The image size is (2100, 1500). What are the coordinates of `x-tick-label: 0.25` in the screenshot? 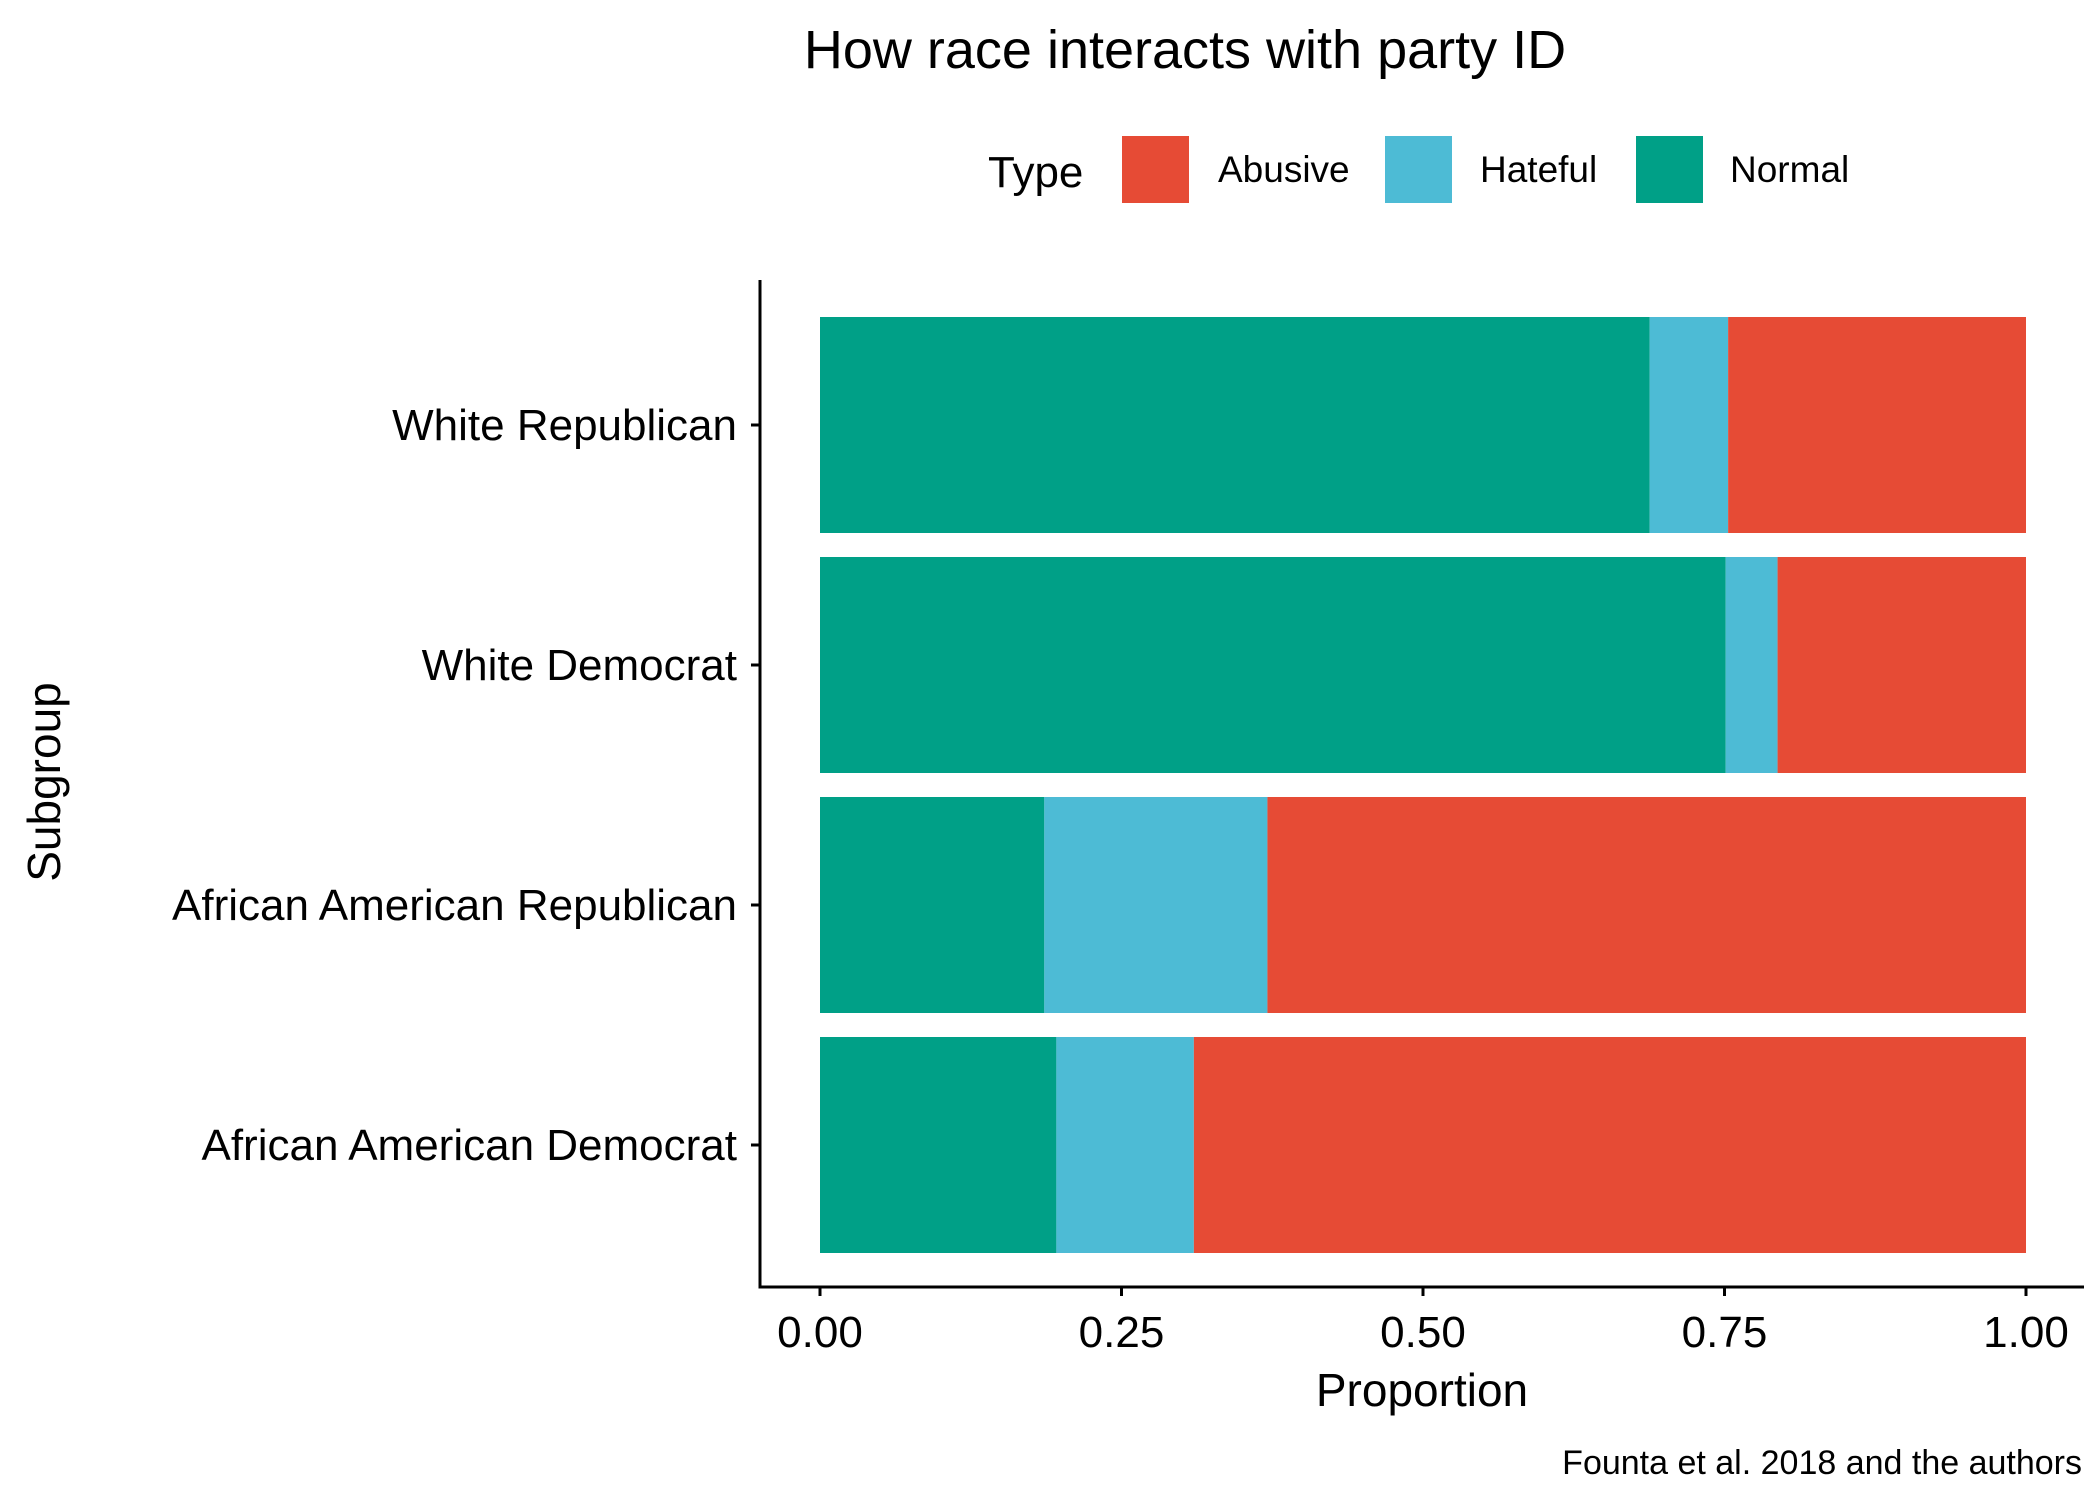 It's located at (1122, 1332).